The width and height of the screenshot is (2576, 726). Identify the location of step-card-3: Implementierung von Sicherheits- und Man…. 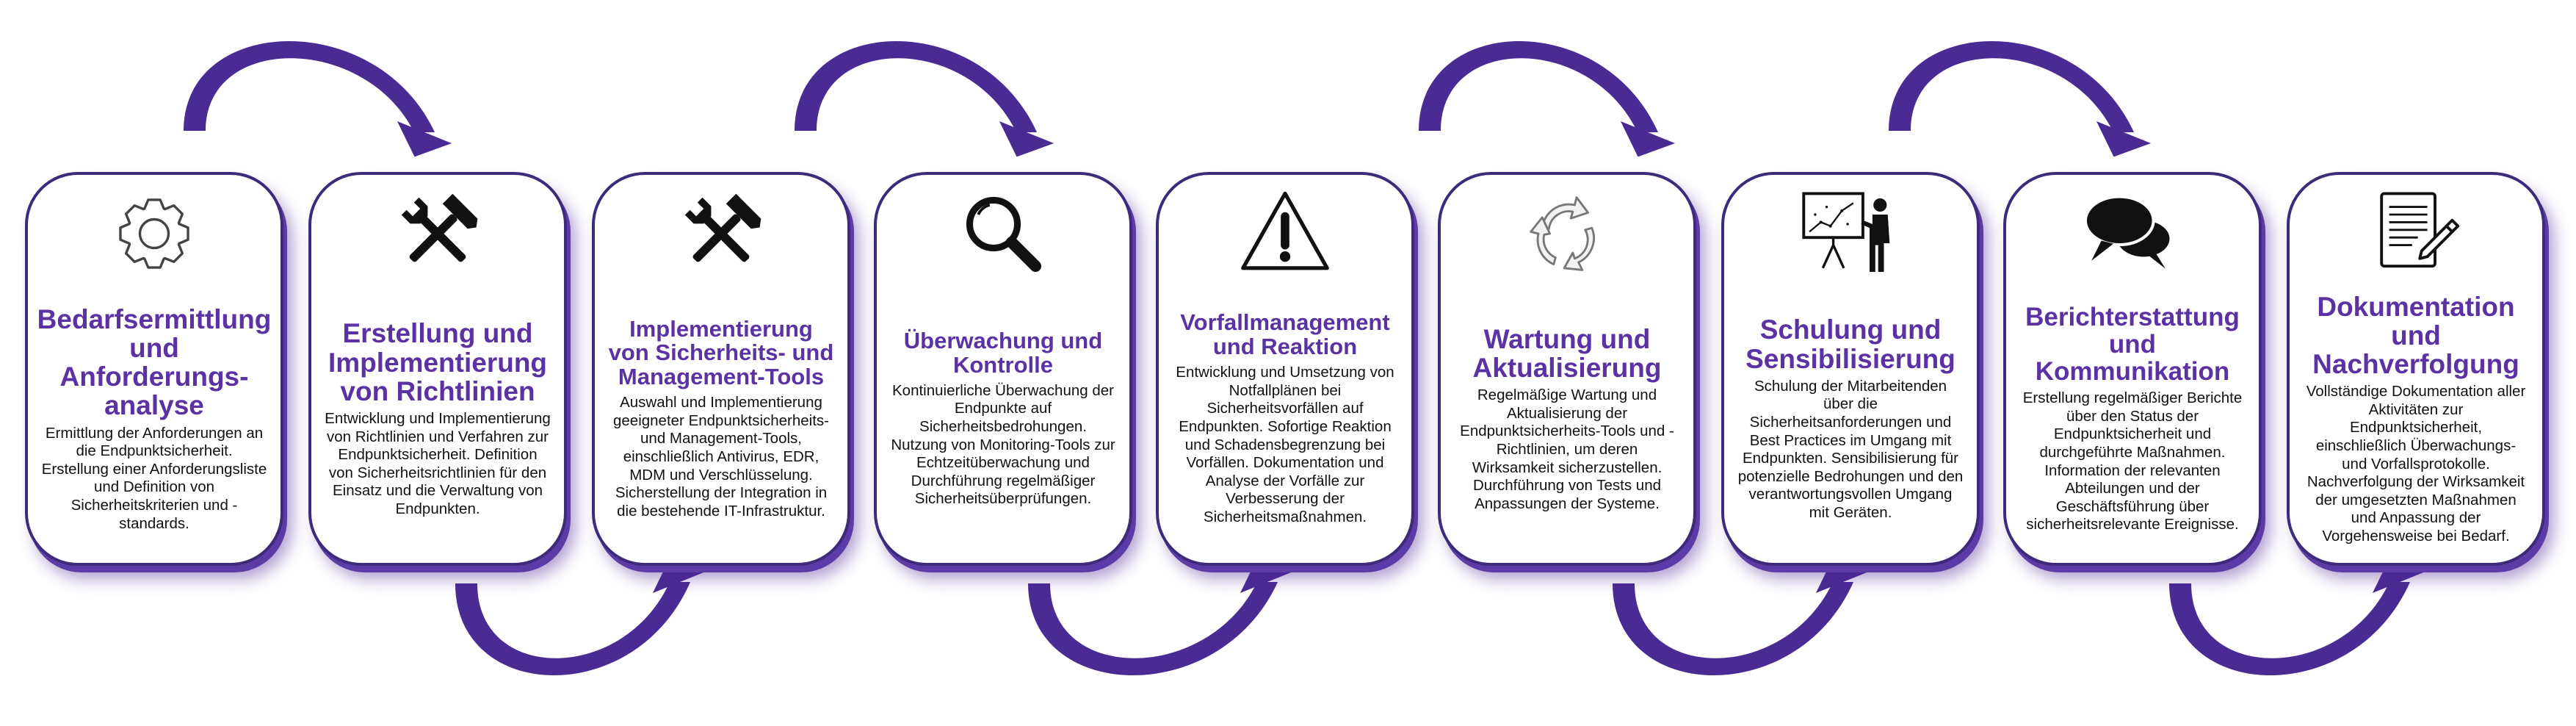
(721, 369).